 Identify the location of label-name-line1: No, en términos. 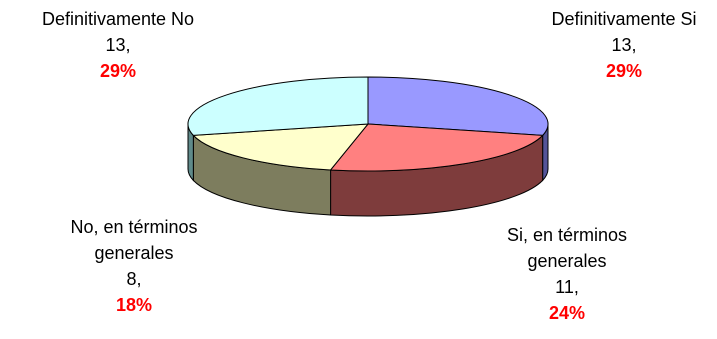
(134, 227).